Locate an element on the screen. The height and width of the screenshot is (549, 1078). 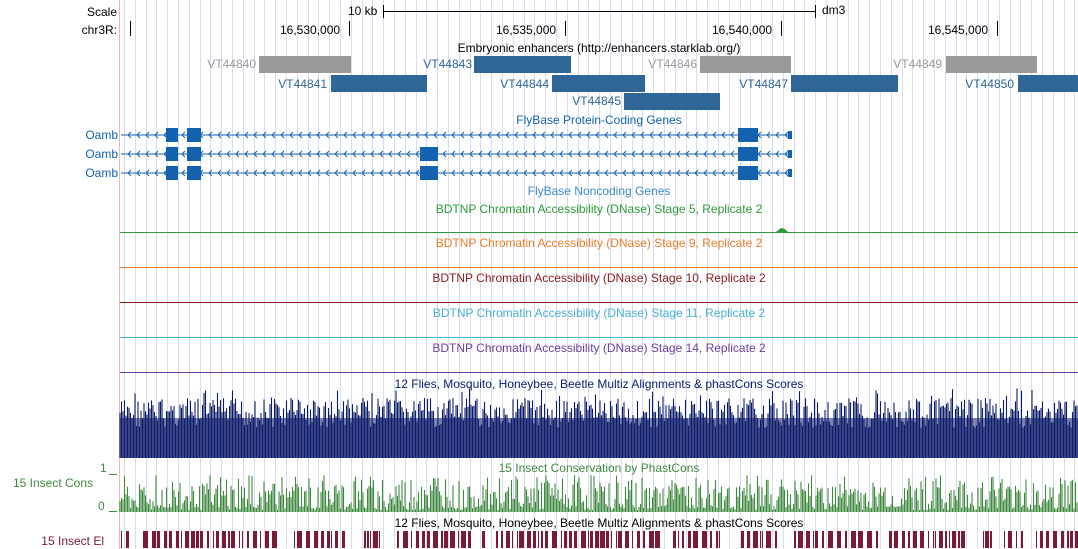
ruler-start-tick is located at coordinates (130, 28).